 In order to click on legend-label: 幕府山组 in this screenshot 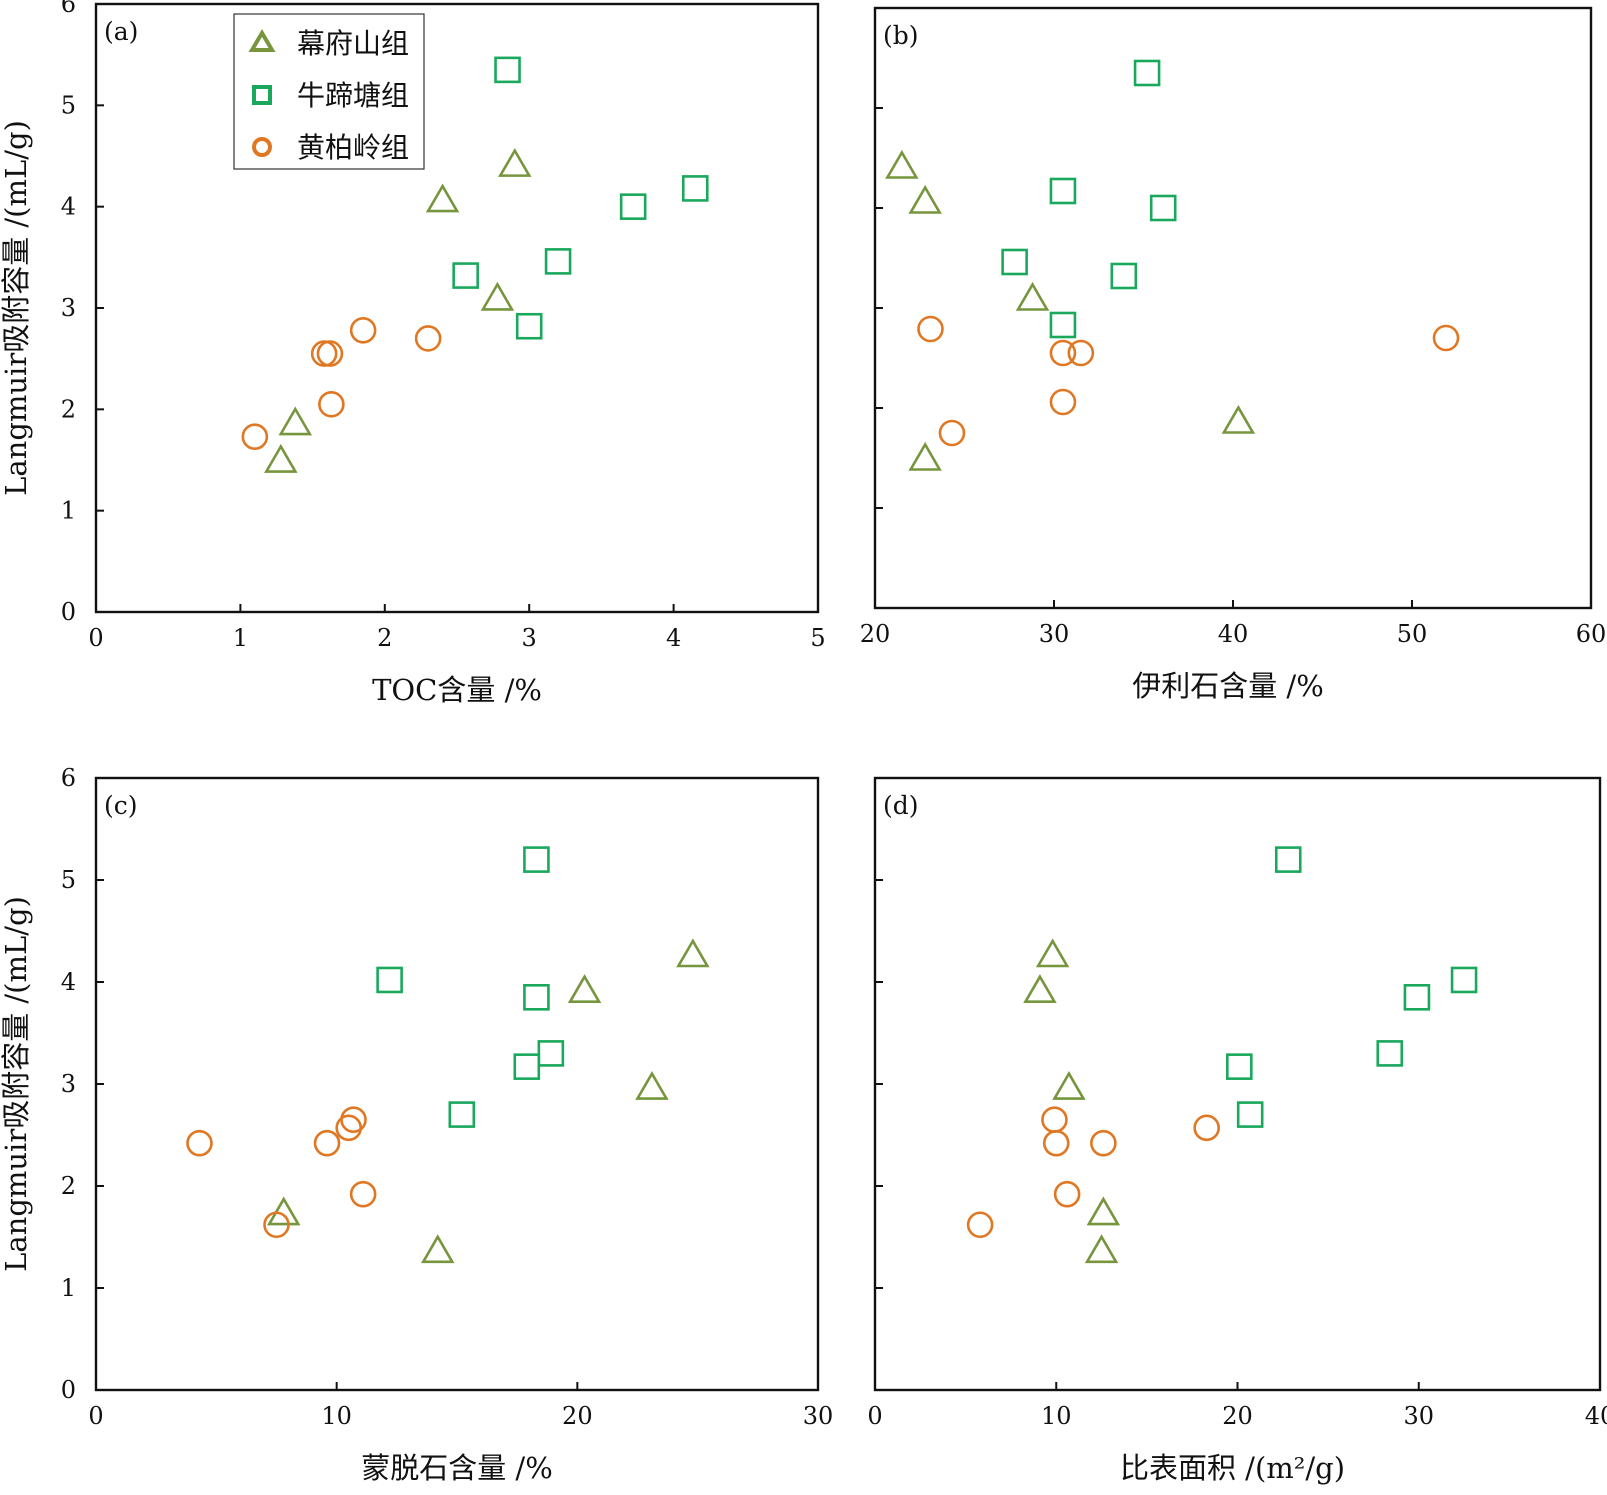, I will do `click(353, 43)`.